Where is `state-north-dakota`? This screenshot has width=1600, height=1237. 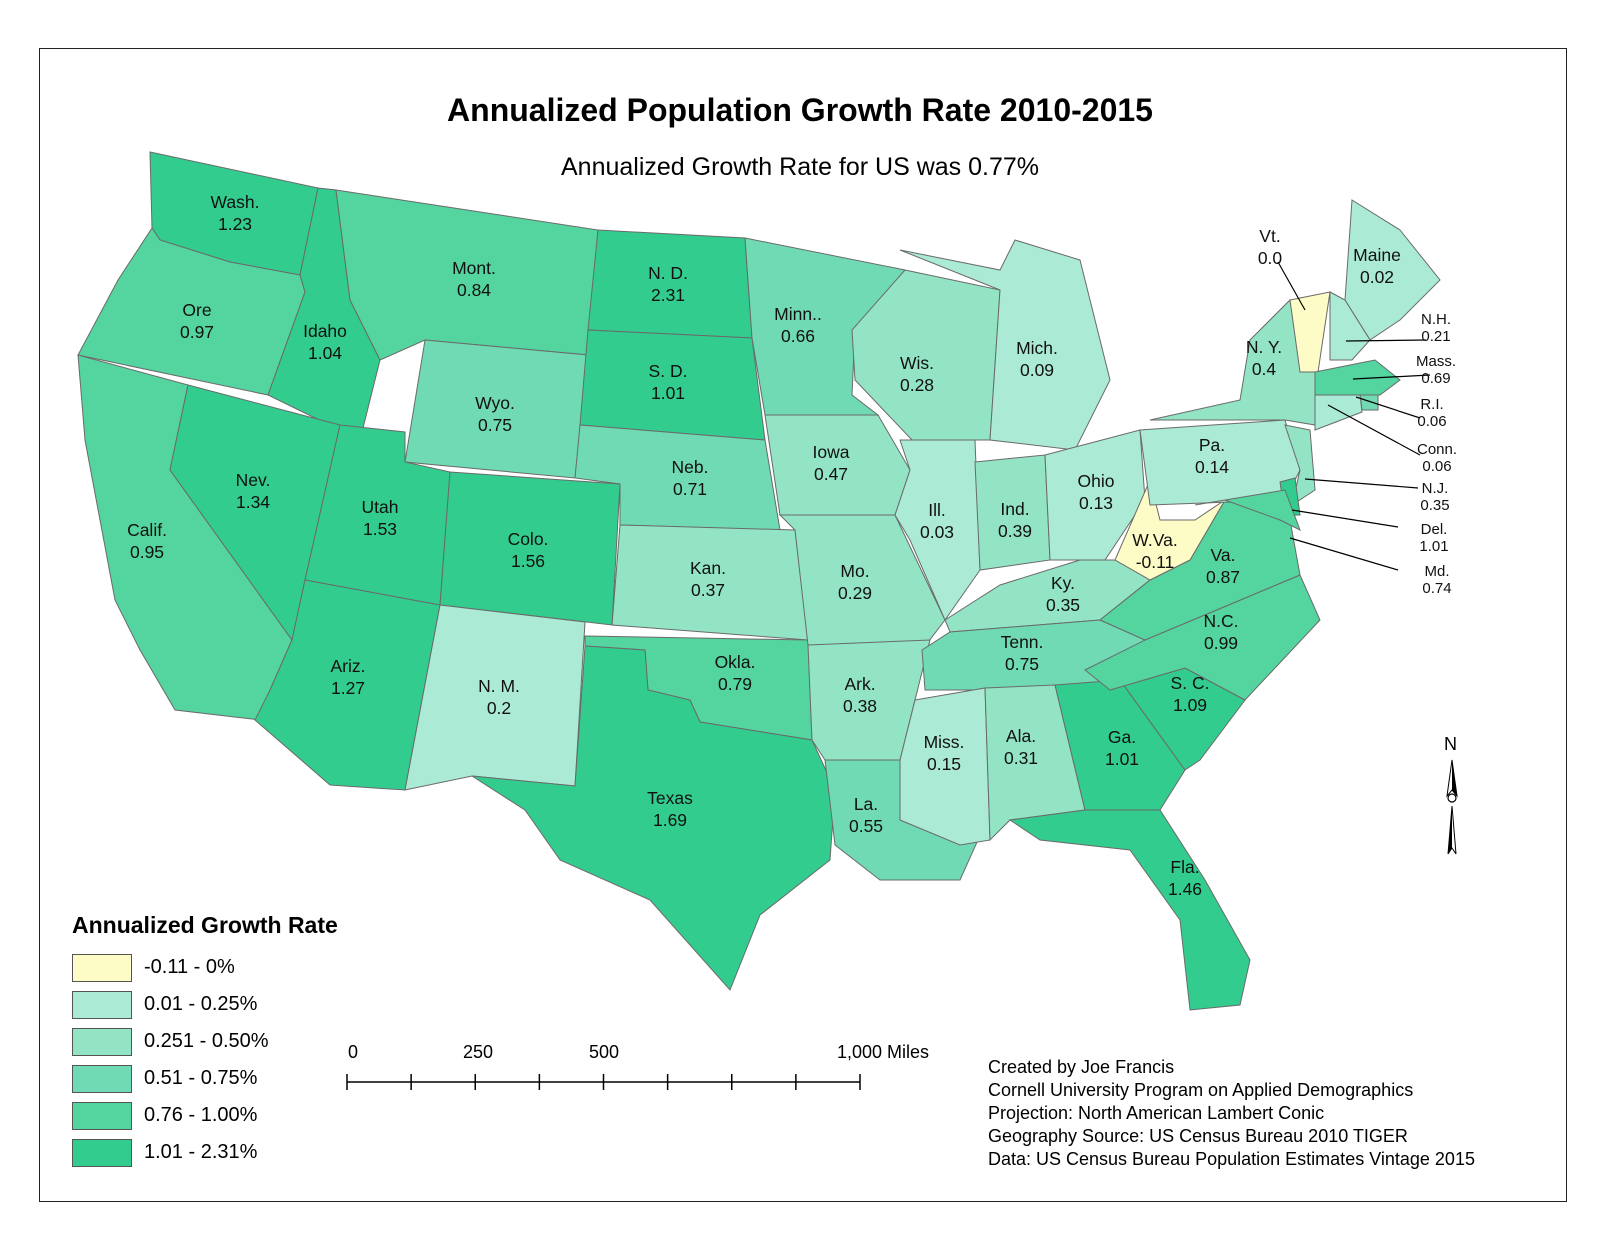 state-north-dakota is located at coordinates (670, 284).